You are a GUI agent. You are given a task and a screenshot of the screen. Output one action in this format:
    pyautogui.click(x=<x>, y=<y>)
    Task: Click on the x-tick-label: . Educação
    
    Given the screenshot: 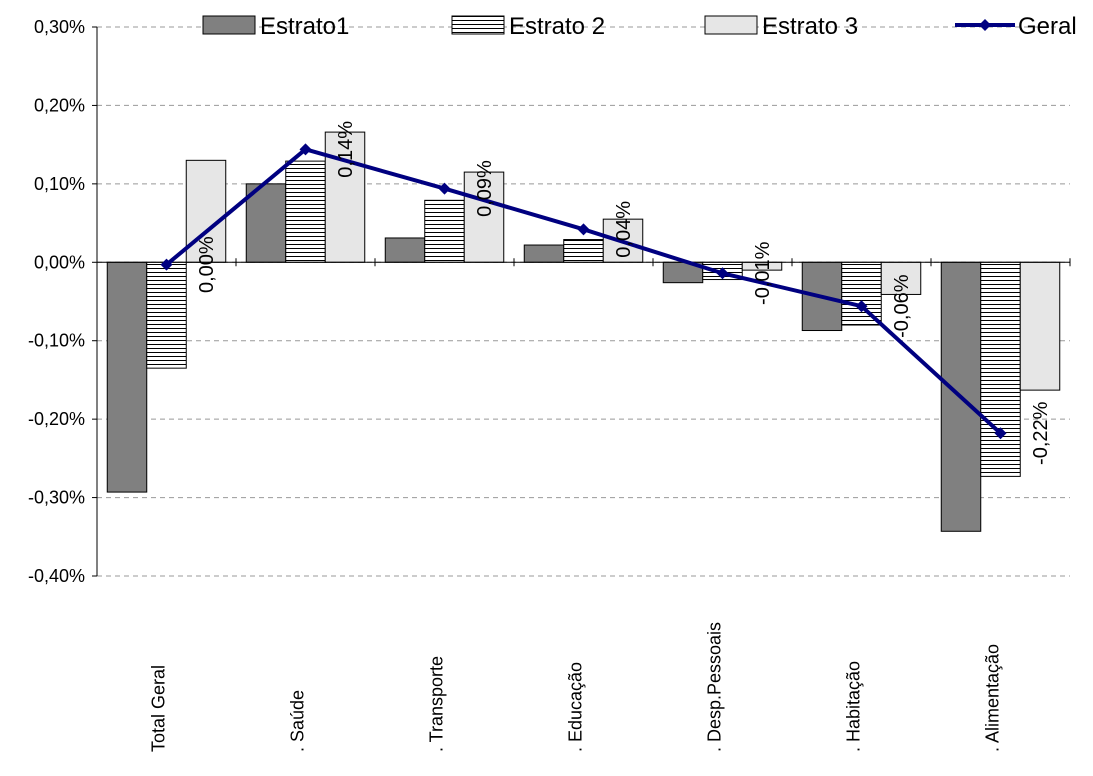 What is the action you would take?
    pyautogui.click(x=575, y=707)
    